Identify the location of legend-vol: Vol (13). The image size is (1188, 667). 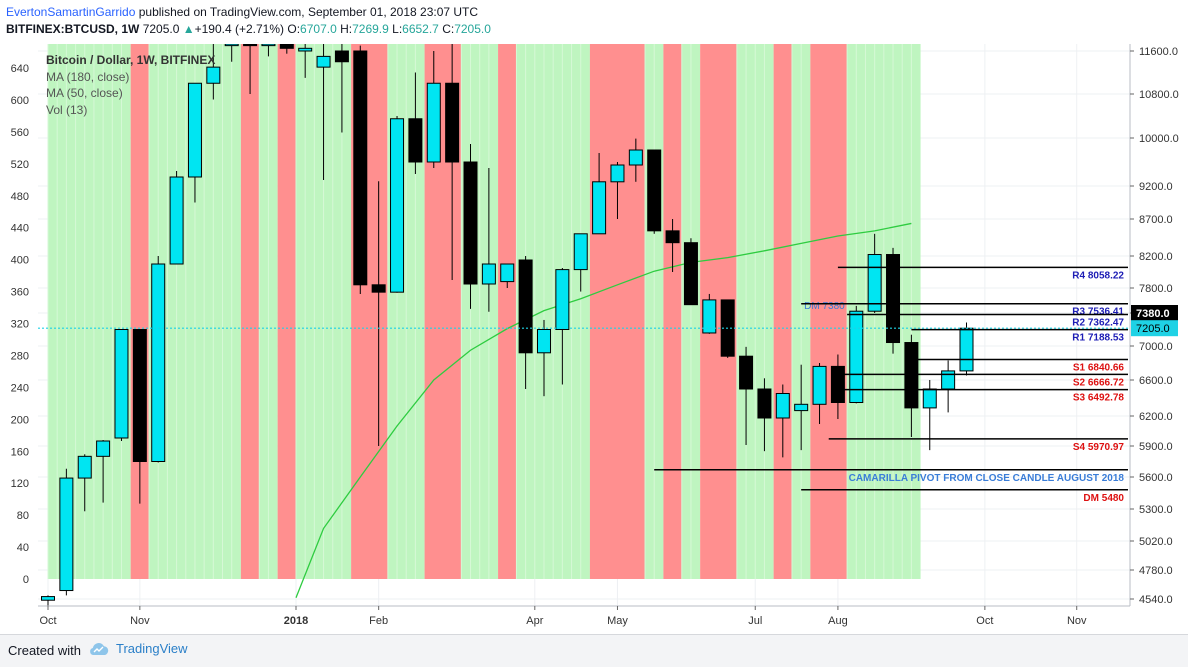
(67, 109).